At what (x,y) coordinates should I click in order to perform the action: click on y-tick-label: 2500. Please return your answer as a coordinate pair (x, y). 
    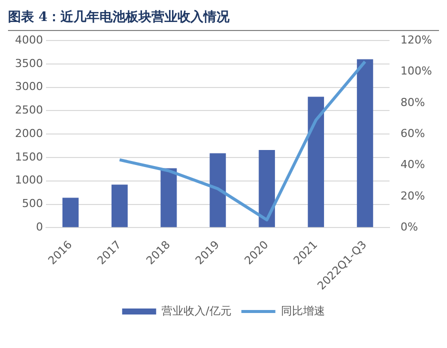
    Looking at the image, I should click on (28, 110).